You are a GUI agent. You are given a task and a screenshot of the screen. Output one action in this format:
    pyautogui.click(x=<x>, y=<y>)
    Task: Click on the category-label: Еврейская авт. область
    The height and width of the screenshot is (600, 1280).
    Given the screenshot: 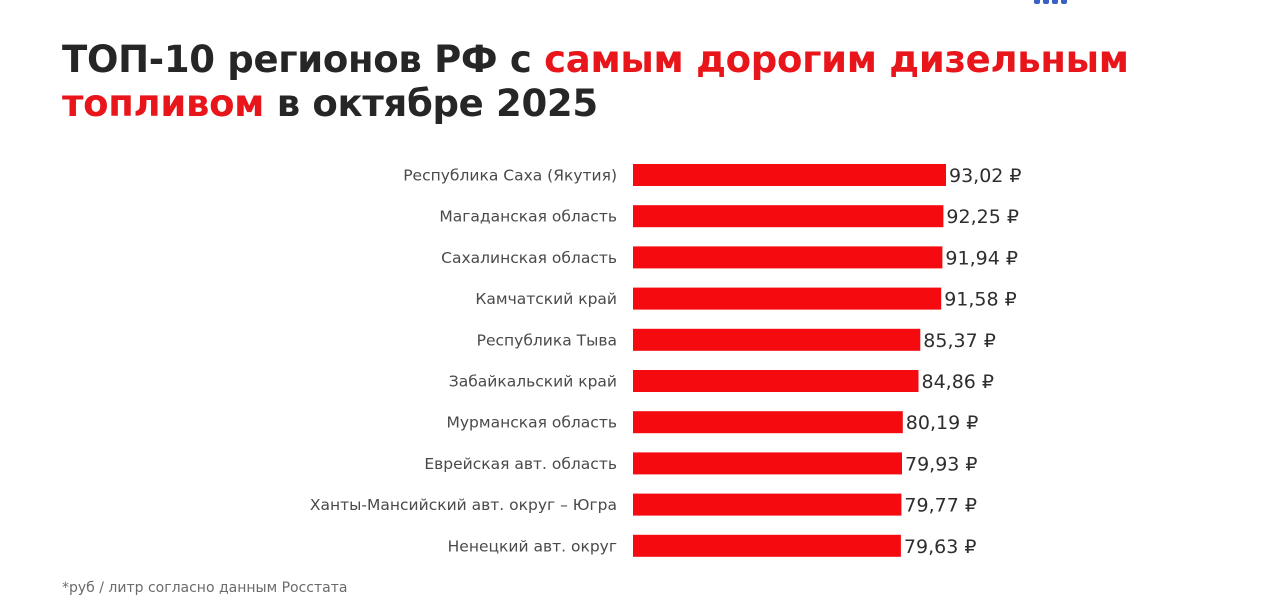 What is the action you would take?
    pyautogui.click(x=520, y=464)
    